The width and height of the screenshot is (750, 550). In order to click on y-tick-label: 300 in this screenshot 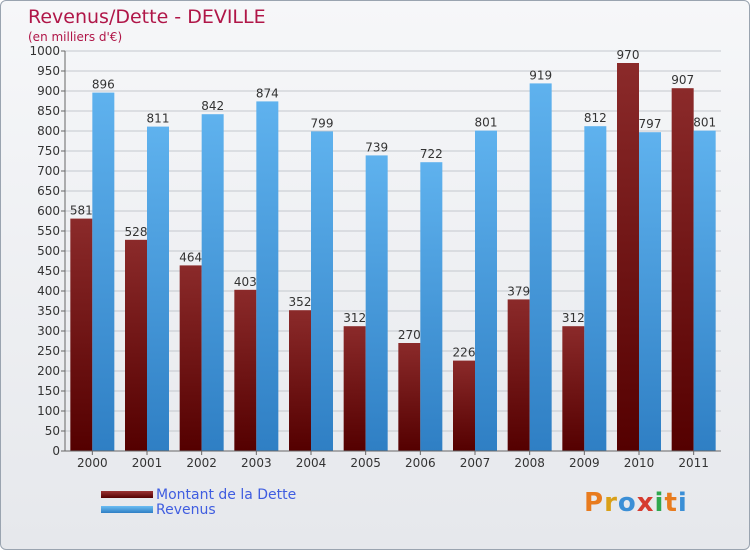, I will do `click(48, 331)`.